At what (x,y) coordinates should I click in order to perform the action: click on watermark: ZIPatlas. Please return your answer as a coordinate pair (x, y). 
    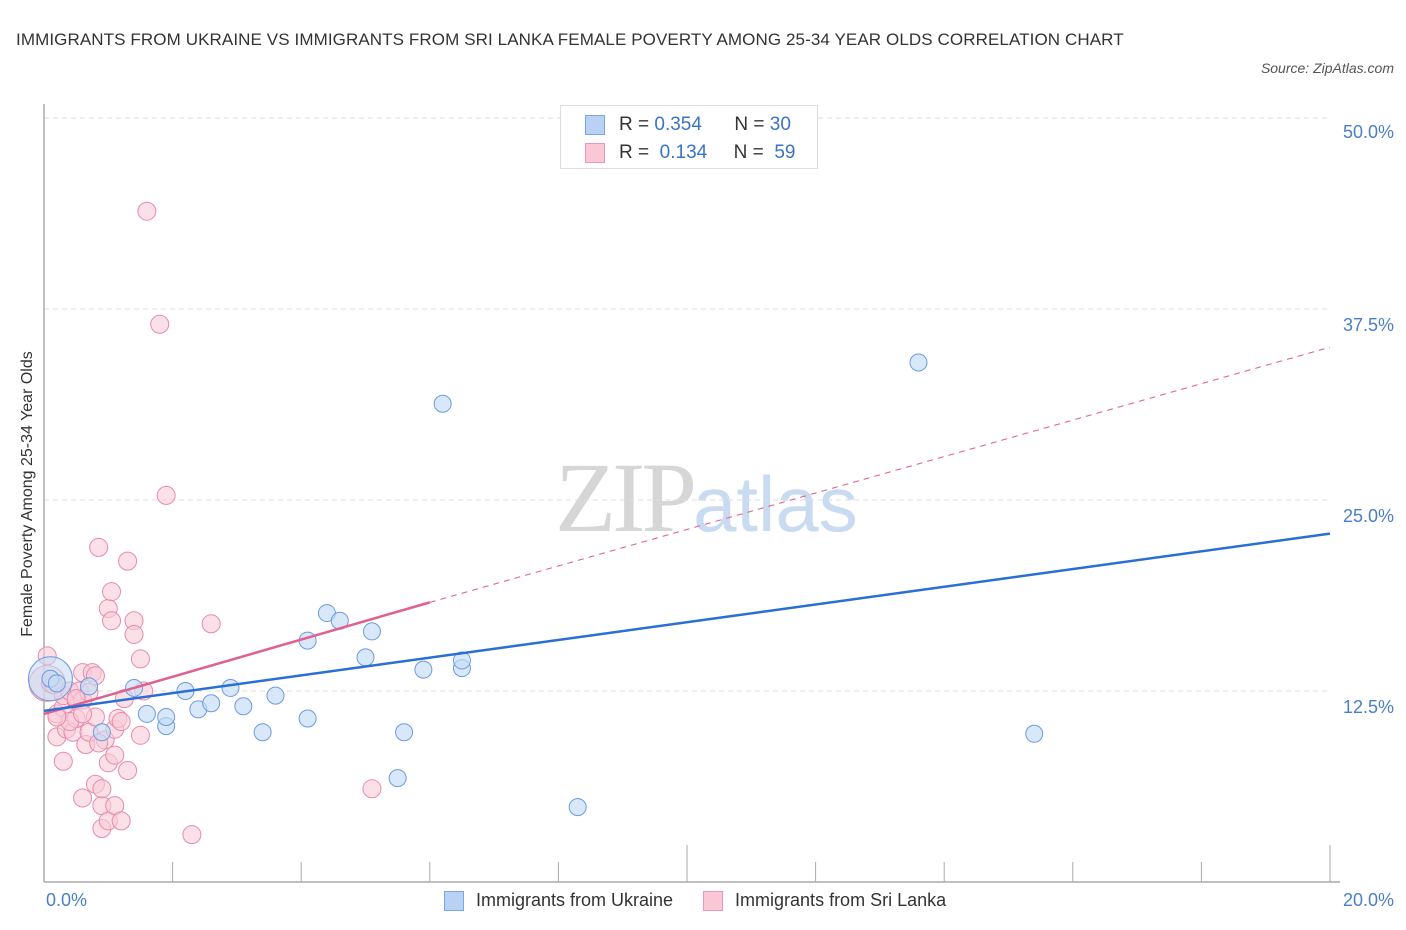
    Looking at the image, I should click on (706, 497).